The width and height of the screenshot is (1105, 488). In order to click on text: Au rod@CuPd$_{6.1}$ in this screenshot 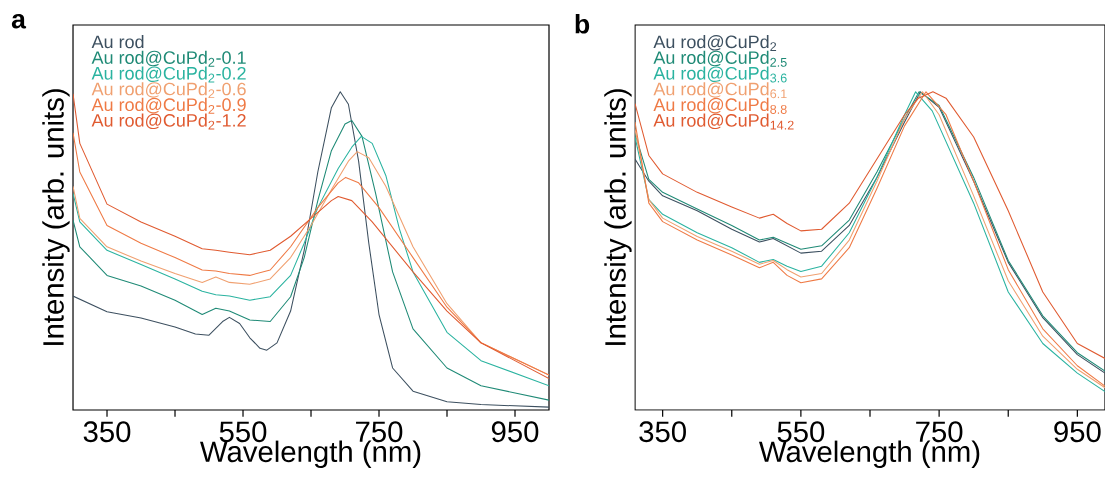, I will do `click(720, 90)`.